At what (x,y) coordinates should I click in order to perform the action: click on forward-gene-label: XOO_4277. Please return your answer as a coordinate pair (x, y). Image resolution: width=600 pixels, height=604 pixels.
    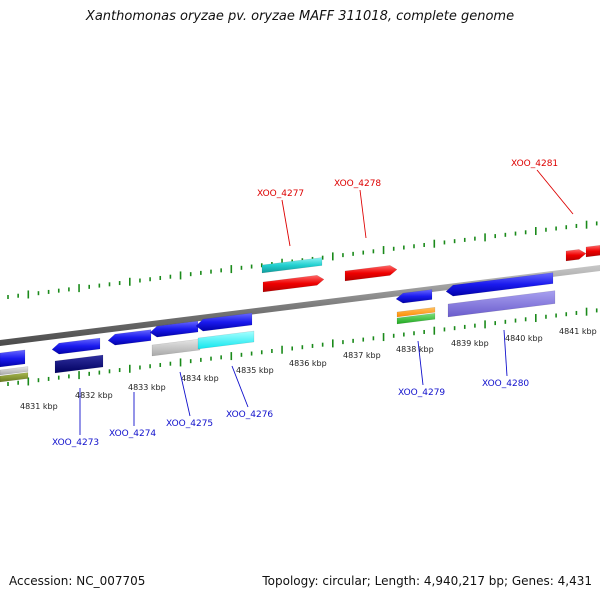
    Looking at the image, I should click on (280, 194).